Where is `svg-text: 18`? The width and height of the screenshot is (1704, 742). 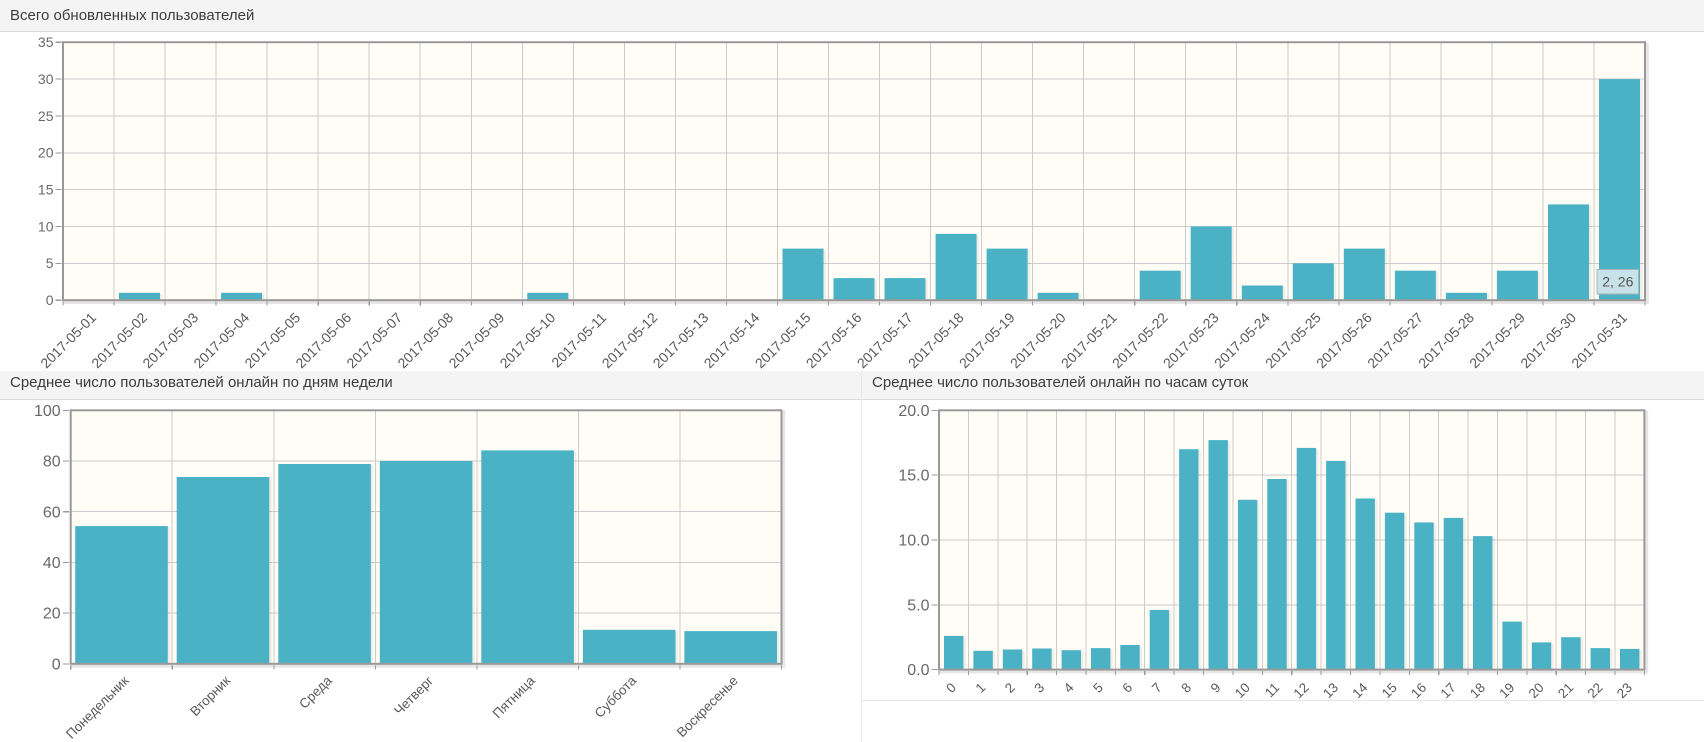 svg-text: 18 is located at coordinates (1477, 690).